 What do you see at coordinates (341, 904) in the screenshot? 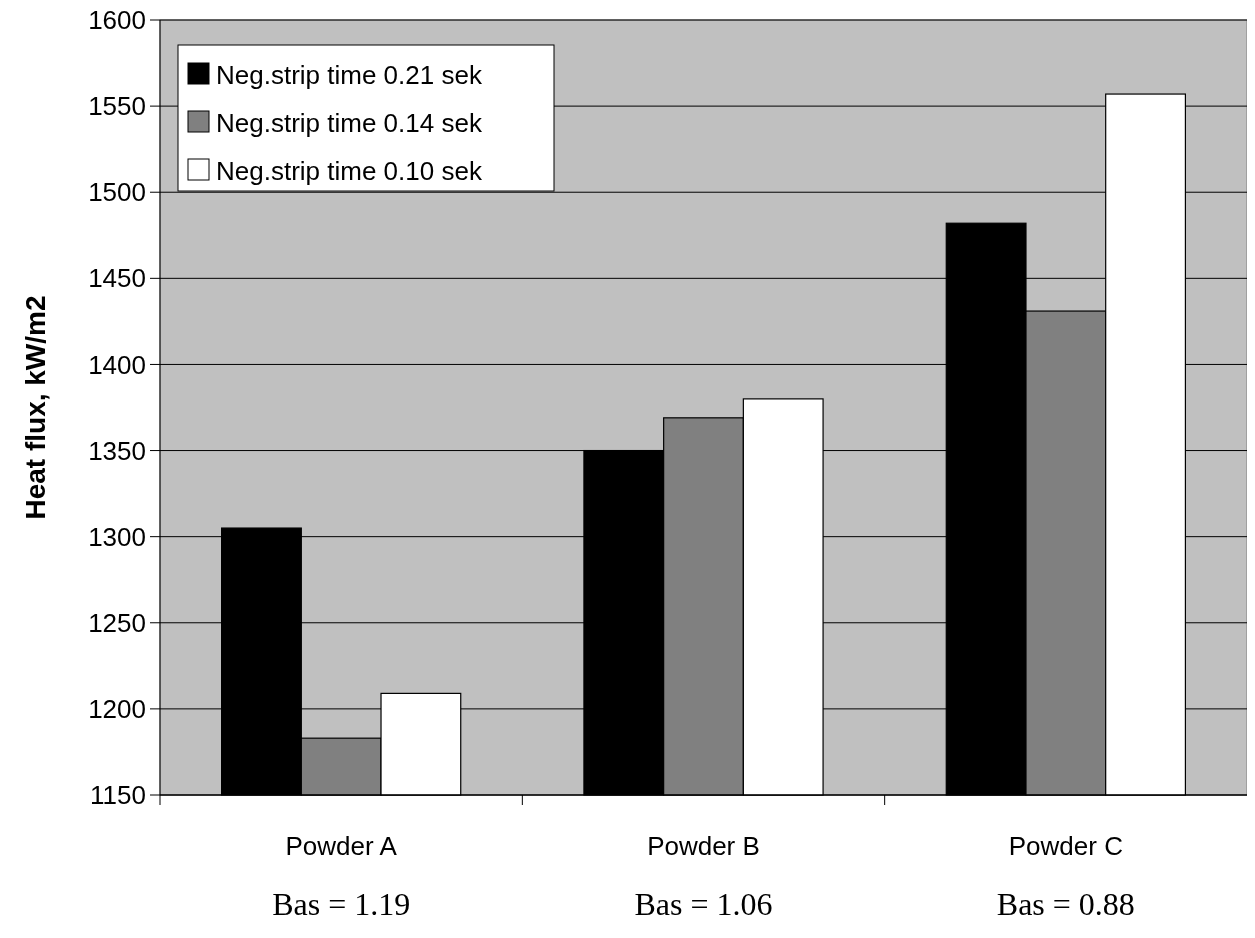
I see `text: Bas = 1.19` at bounding box center [341, 904].